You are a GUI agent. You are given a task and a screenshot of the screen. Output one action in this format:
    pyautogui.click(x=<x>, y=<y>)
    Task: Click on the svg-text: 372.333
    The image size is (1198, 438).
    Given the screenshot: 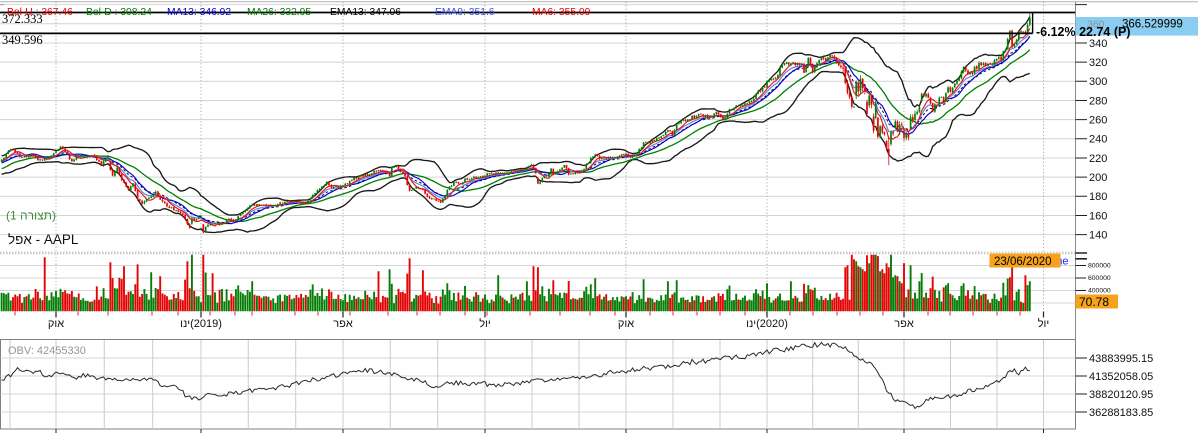 What is the action you would take?
    pyautogui.click(x=22, y=19)
    